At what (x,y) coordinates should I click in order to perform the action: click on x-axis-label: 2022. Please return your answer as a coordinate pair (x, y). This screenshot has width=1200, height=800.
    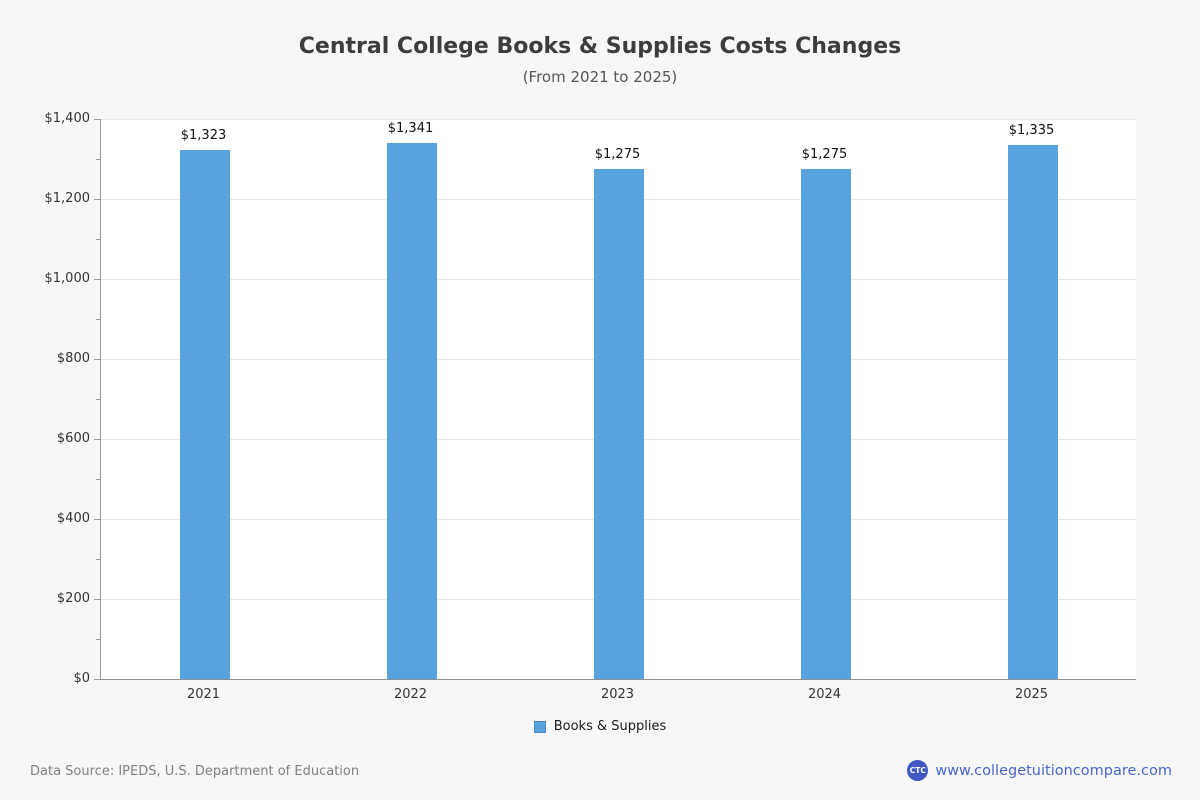
    Looking at the image, I should click on (410, 694).